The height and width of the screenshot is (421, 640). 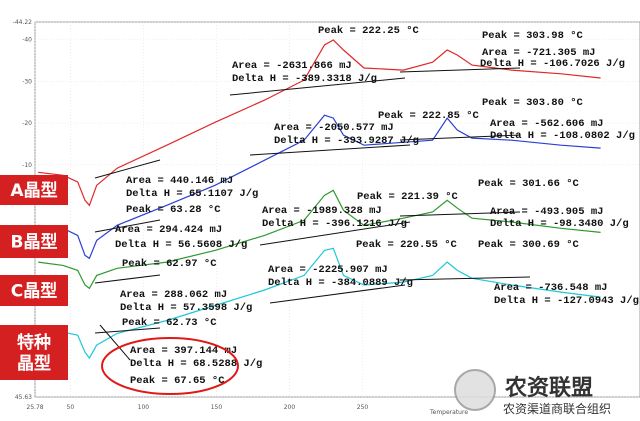 I want to click on sample-label: B晶型, so click(x=34, y=242).